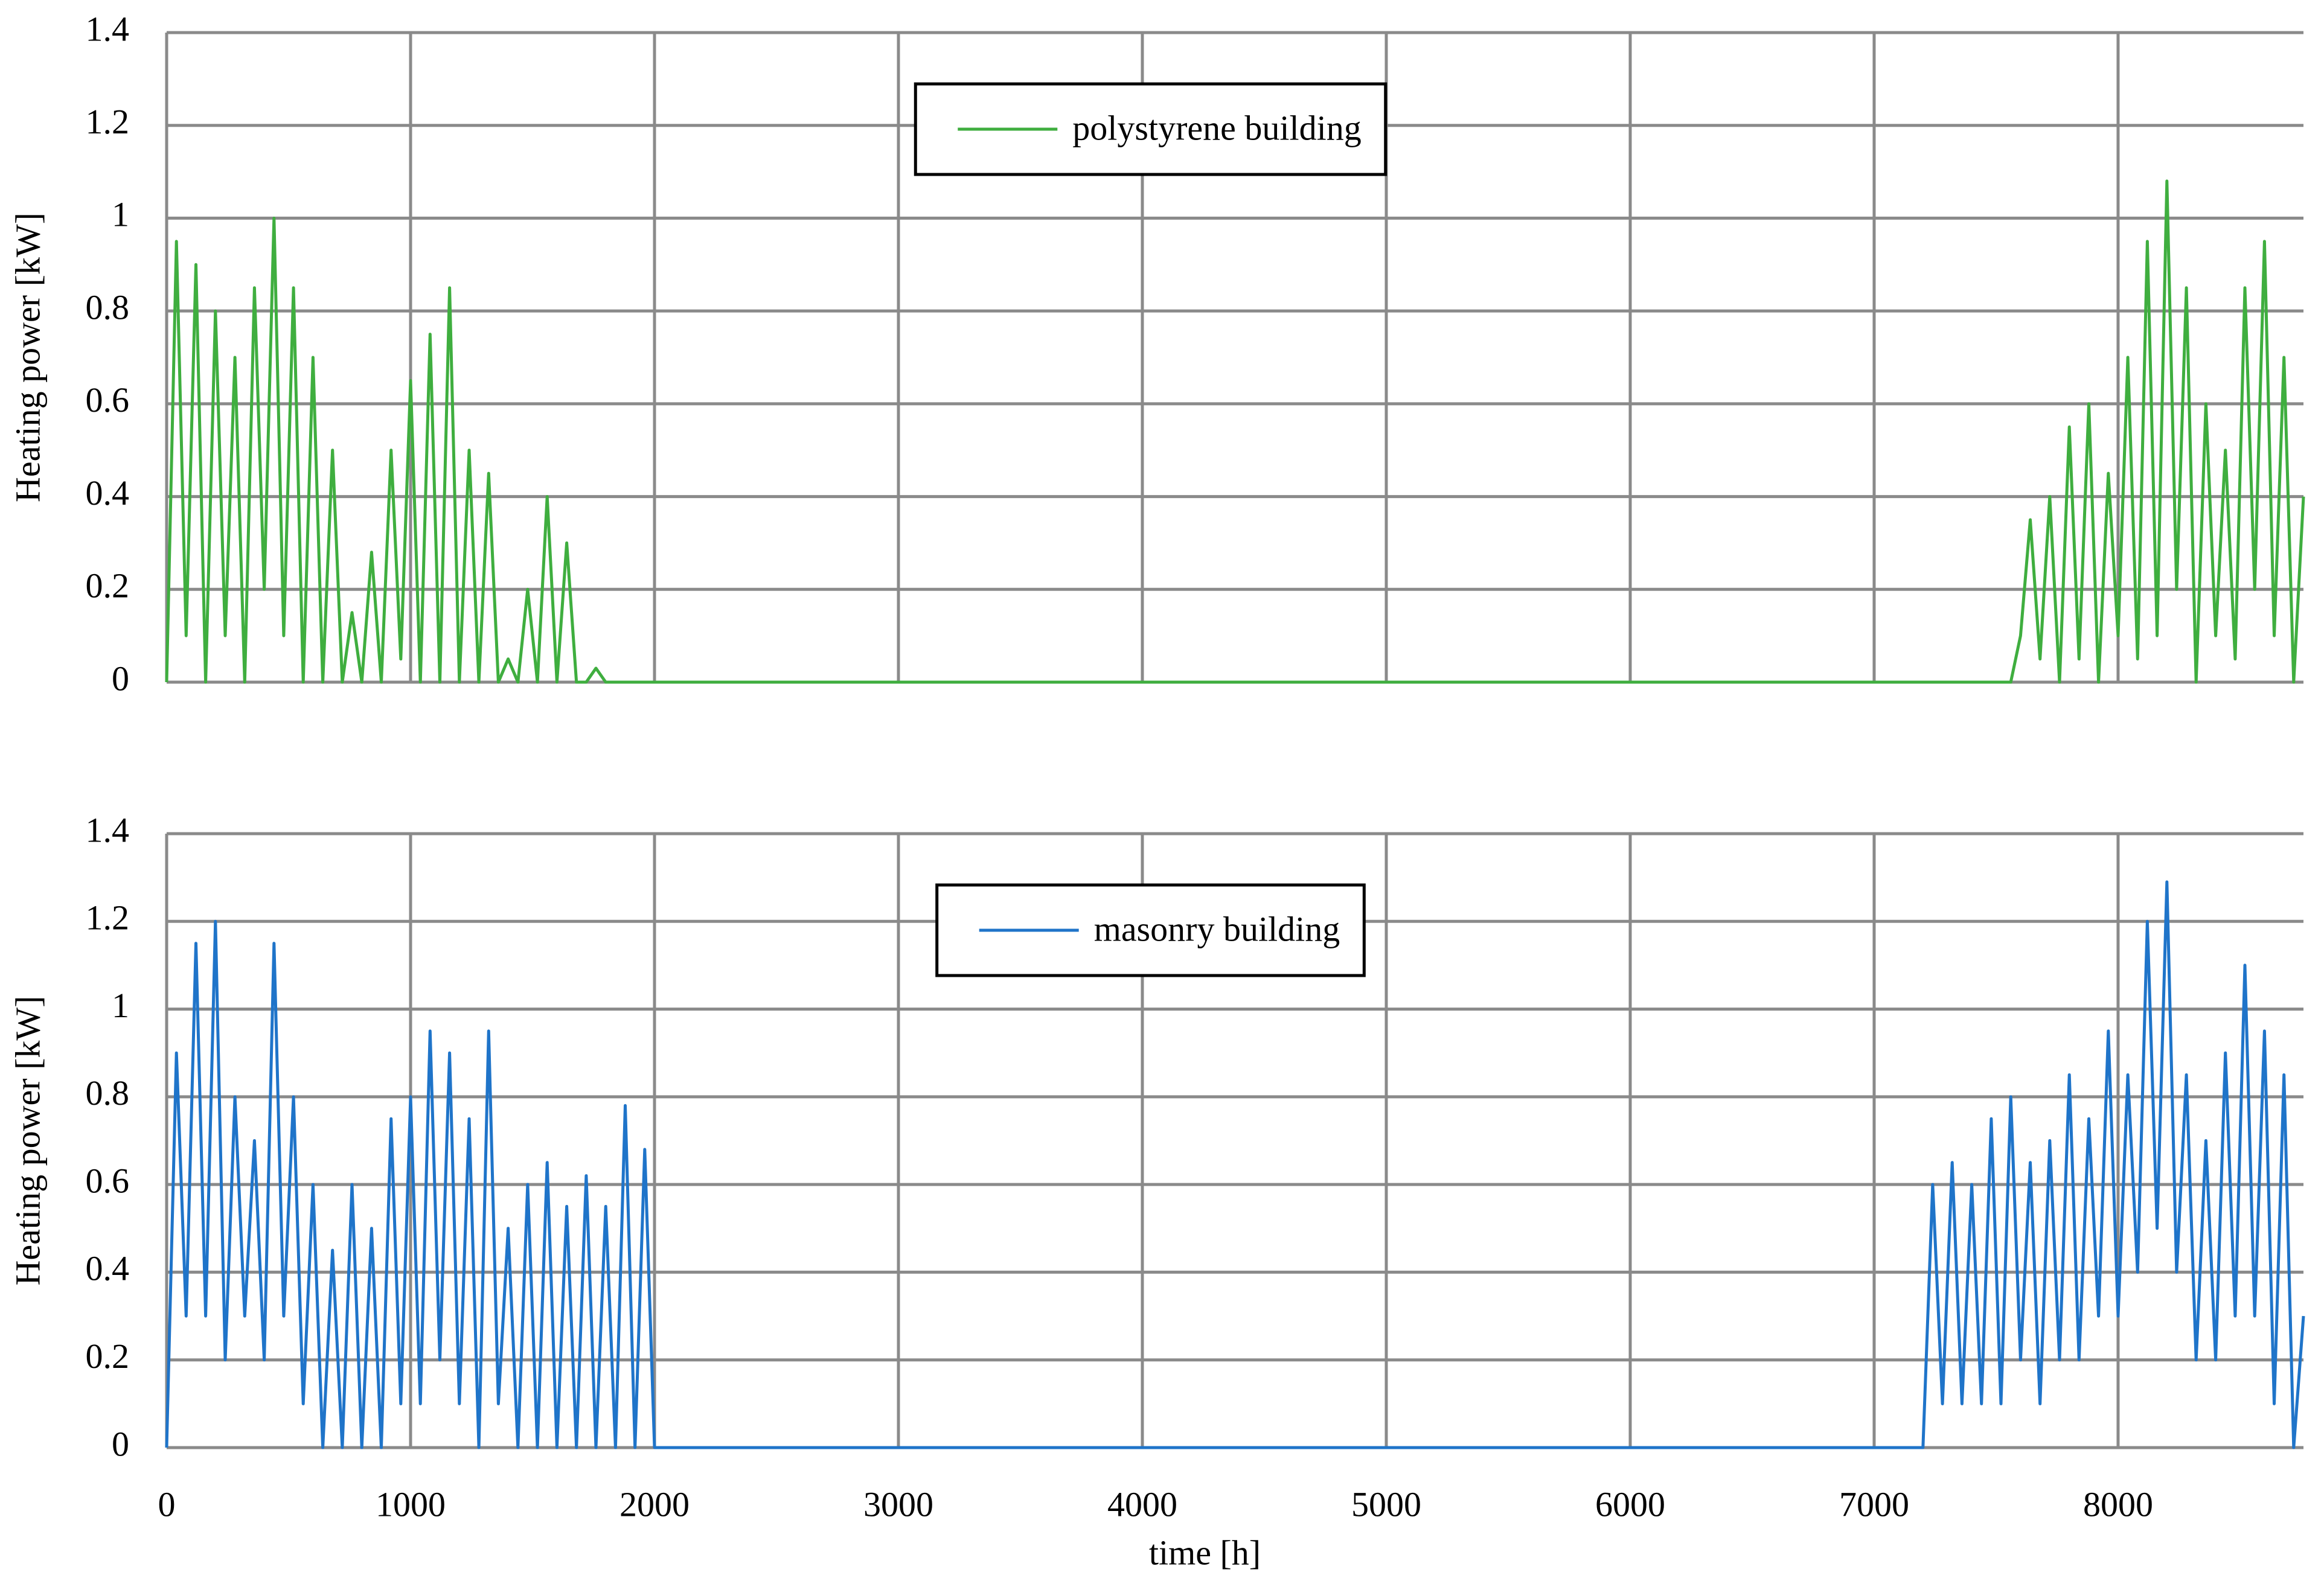 The image size is (2324, 1578). What do you see at coordinates (898, 1504) in the screenshot?
I see `x-tick-label: 3000` at bounding box center [898, 1504].